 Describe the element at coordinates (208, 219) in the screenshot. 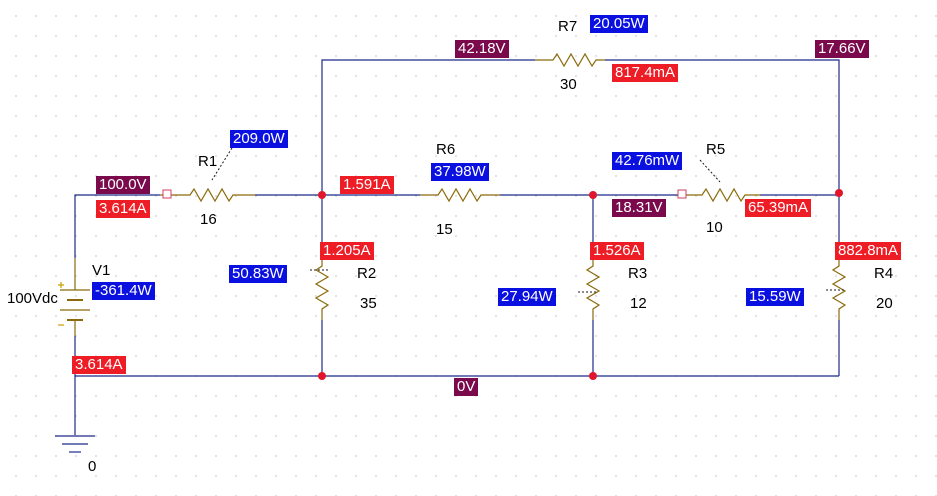

I see `r1-value: 16` at that location.